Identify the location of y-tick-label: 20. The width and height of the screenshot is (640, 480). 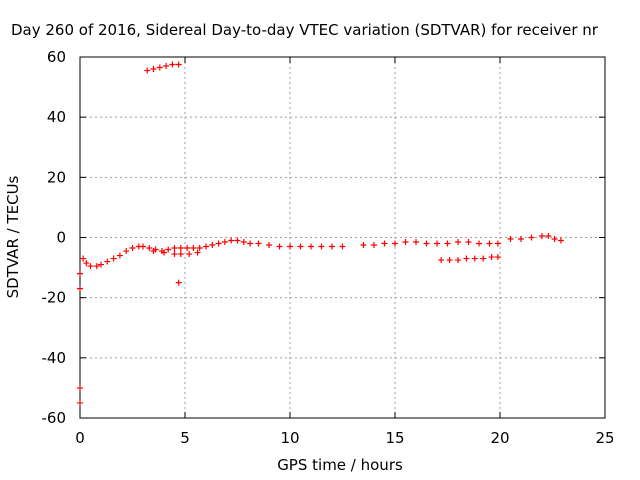
(56, 177).